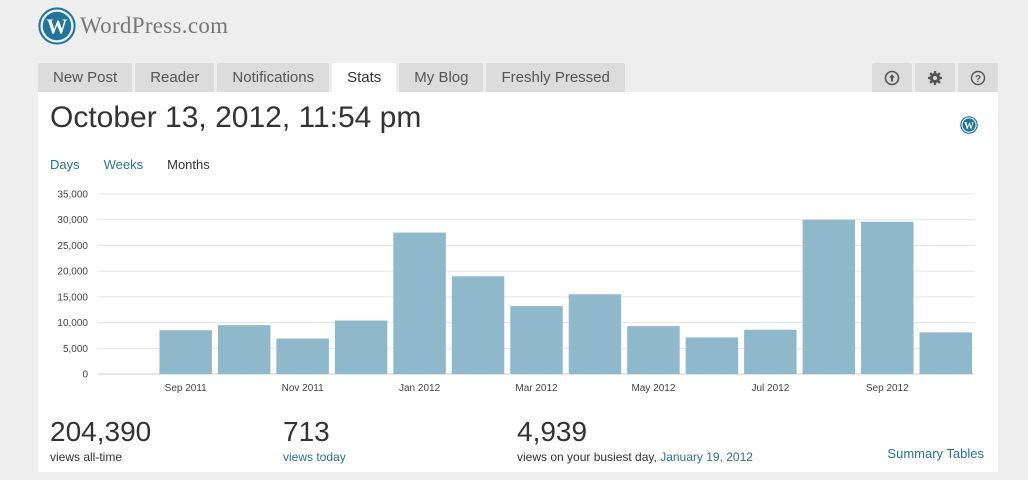  Describe the element at coordinates (72, 246) in the screenshot. I see `chart-ytick-label: 25,000` at that location.